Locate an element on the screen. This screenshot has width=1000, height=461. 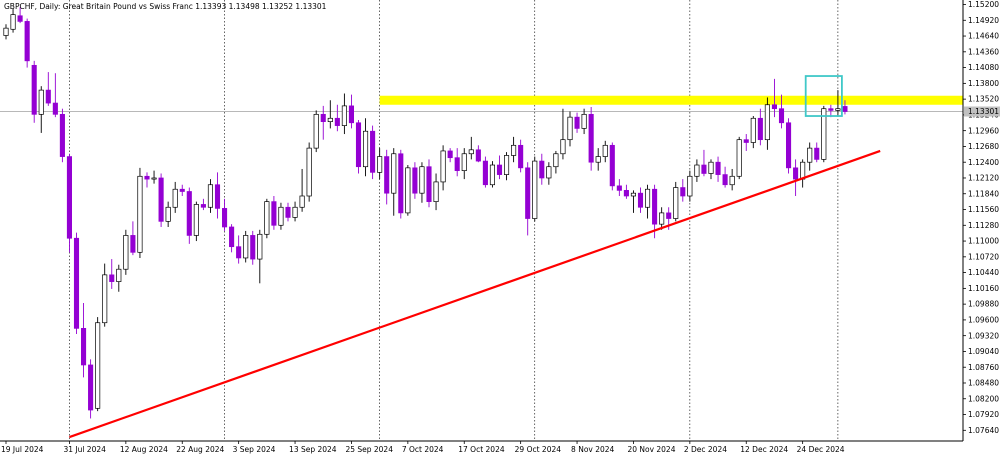
y-tick-label: 1.12120 is located at coordinates (983, 178).